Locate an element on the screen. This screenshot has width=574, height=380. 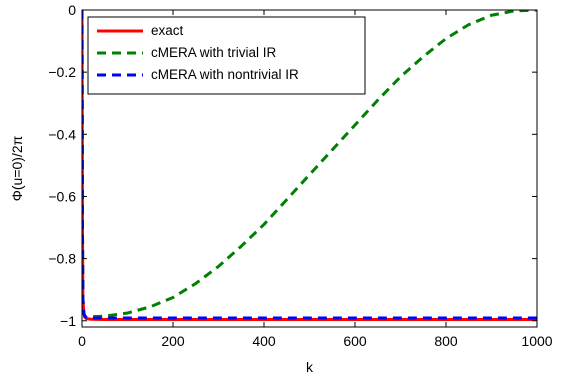
x-tick-label: 400 is located at coordinates (264, 341).